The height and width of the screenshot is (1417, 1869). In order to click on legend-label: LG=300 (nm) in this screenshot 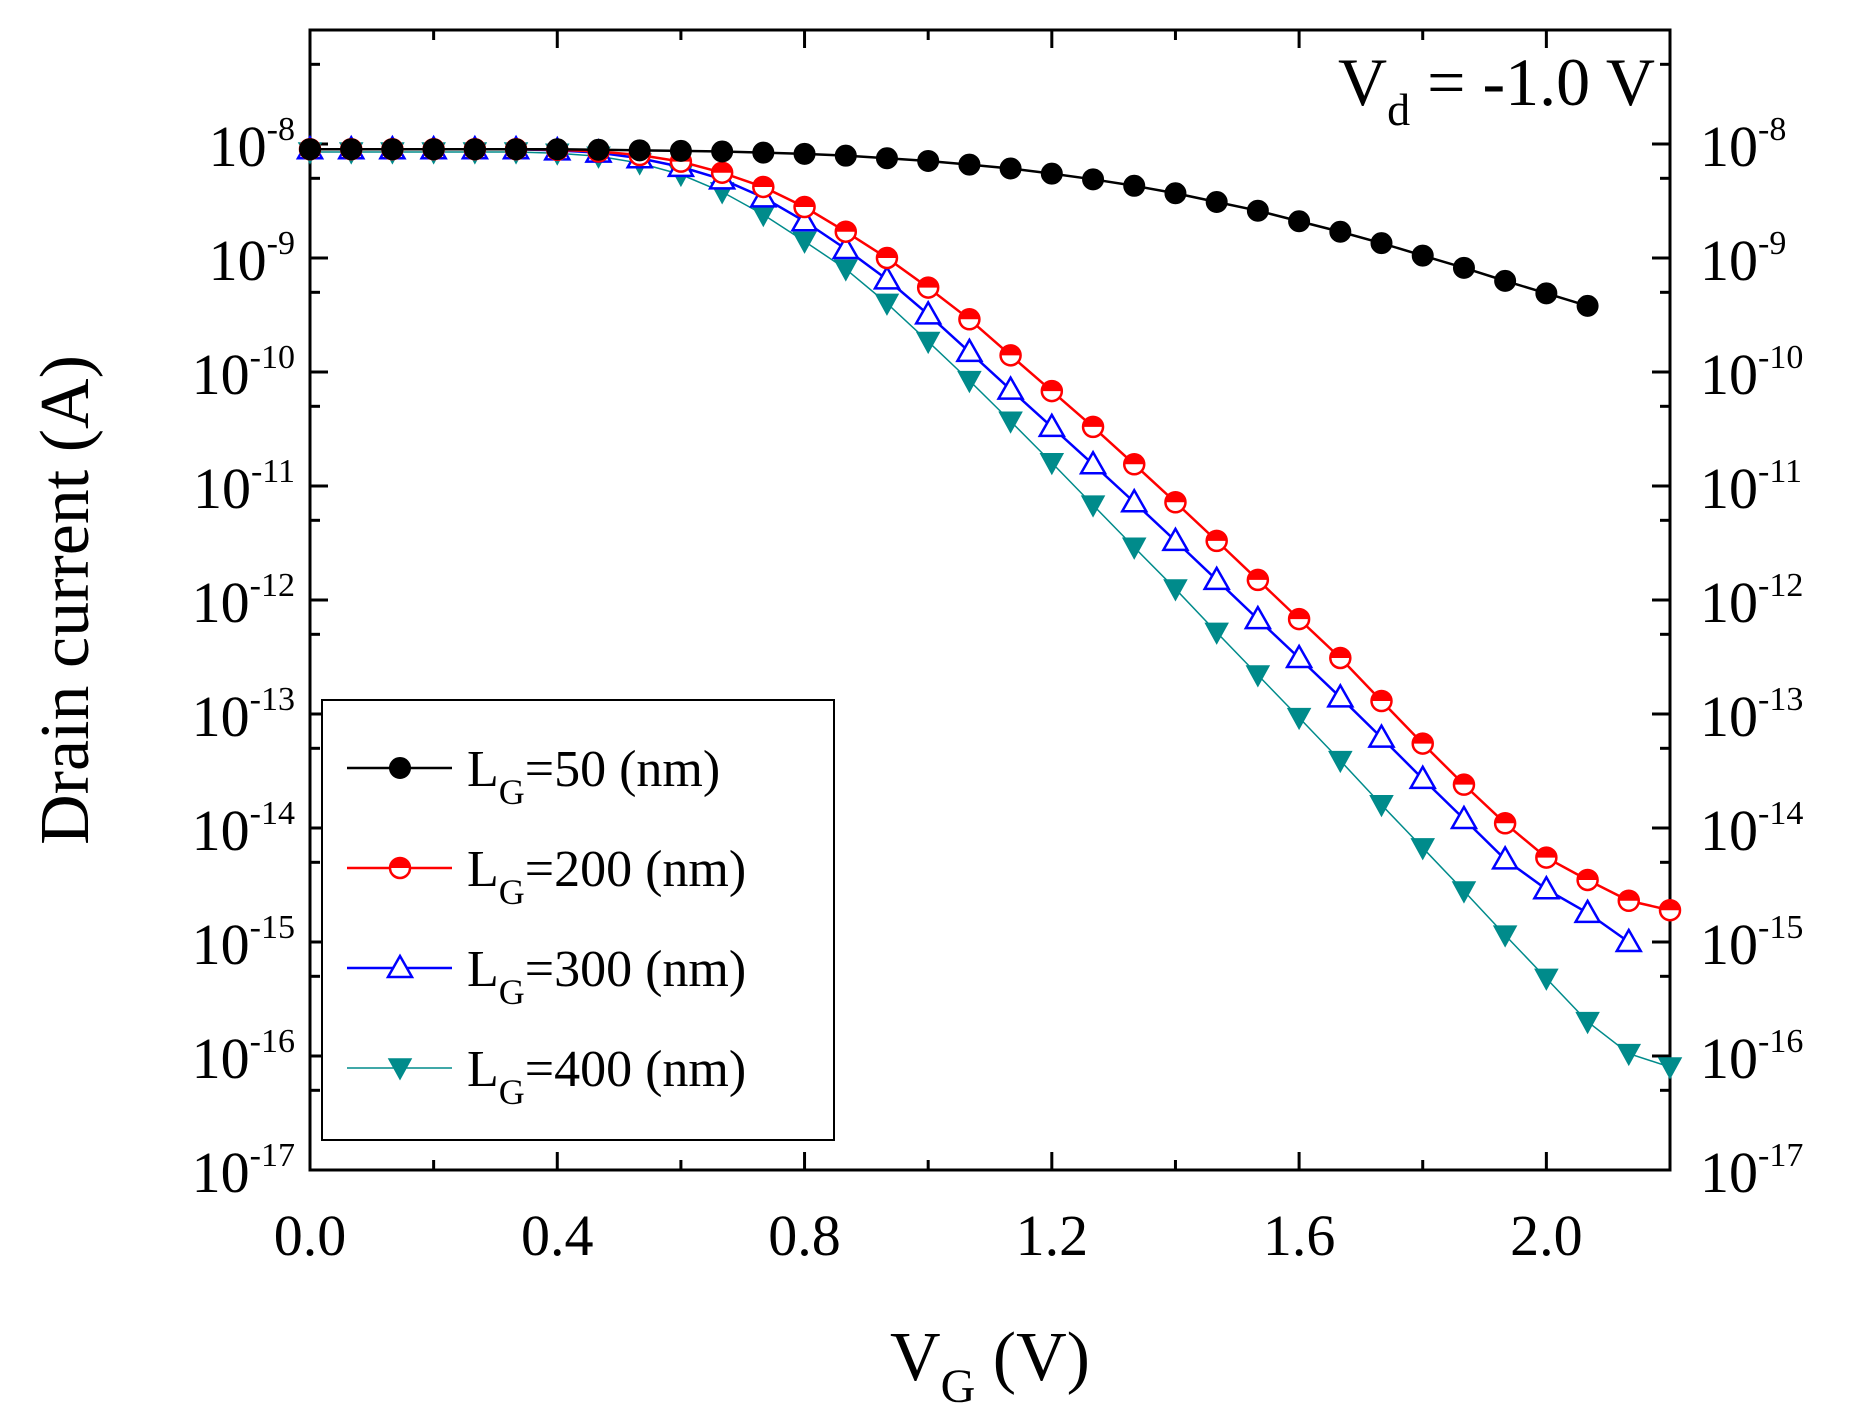, I will do `click(606, 976)`.